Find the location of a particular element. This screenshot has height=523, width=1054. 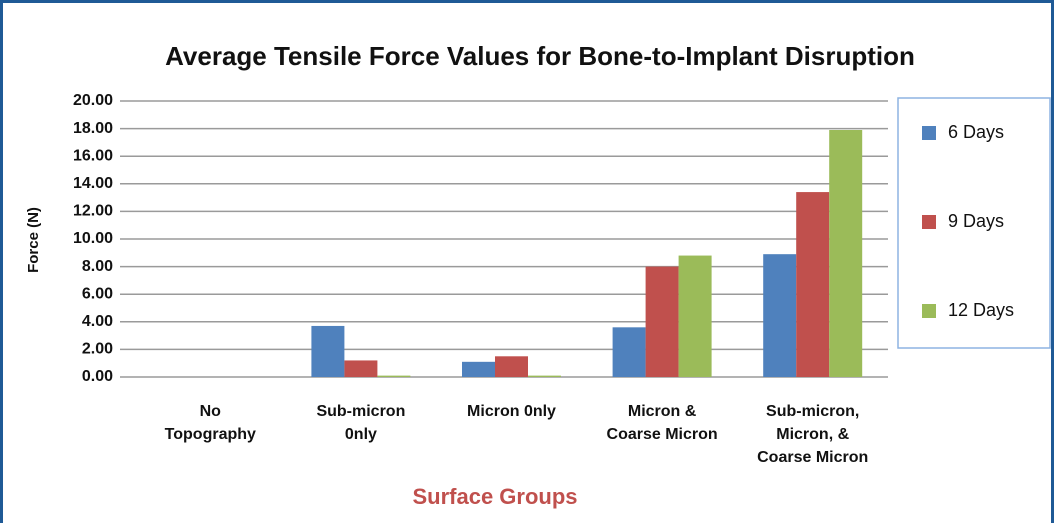

y-tick-label: 16.00 is located at coordinates (93, 155).